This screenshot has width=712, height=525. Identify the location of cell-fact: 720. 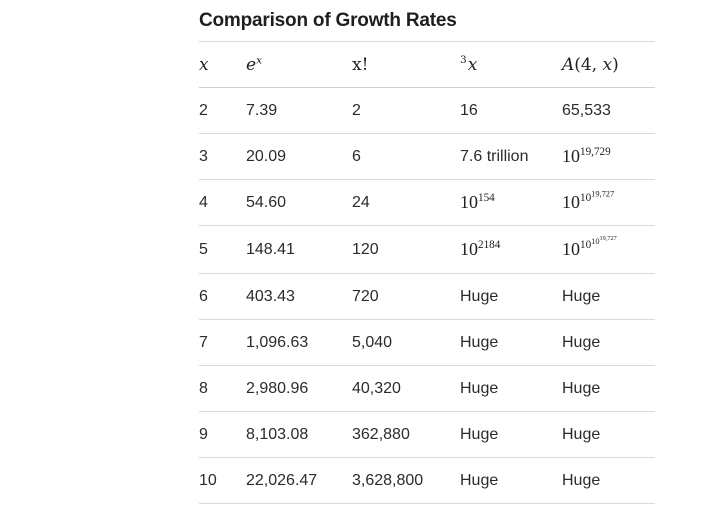
(406, 296).